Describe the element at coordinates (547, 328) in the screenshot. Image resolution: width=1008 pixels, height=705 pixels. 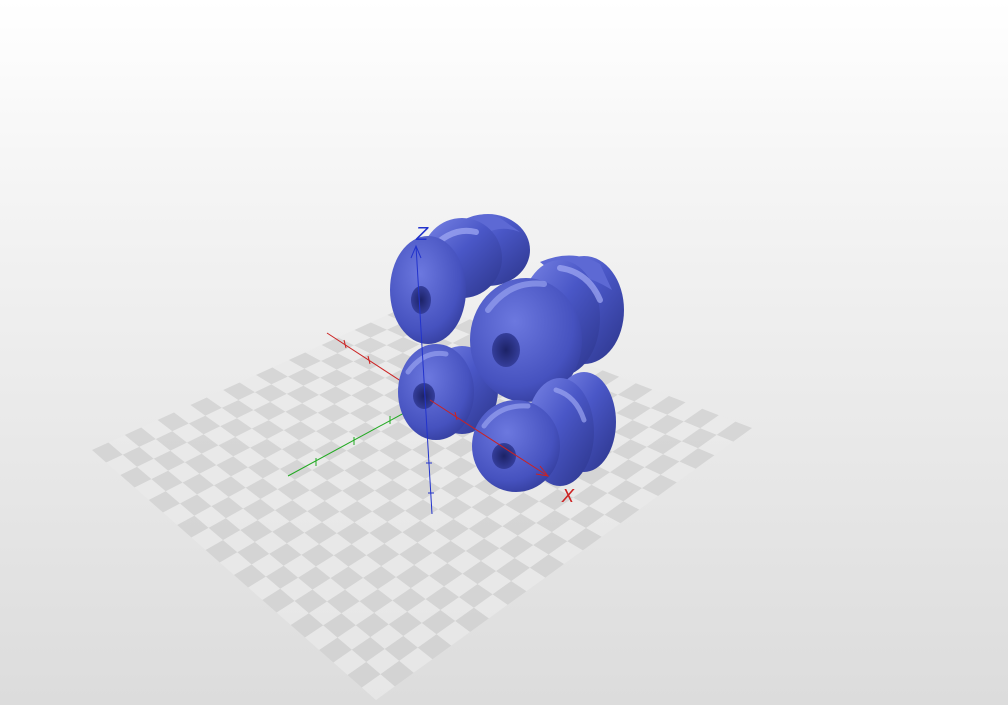
I see `wheel-part-top-right` at that location.